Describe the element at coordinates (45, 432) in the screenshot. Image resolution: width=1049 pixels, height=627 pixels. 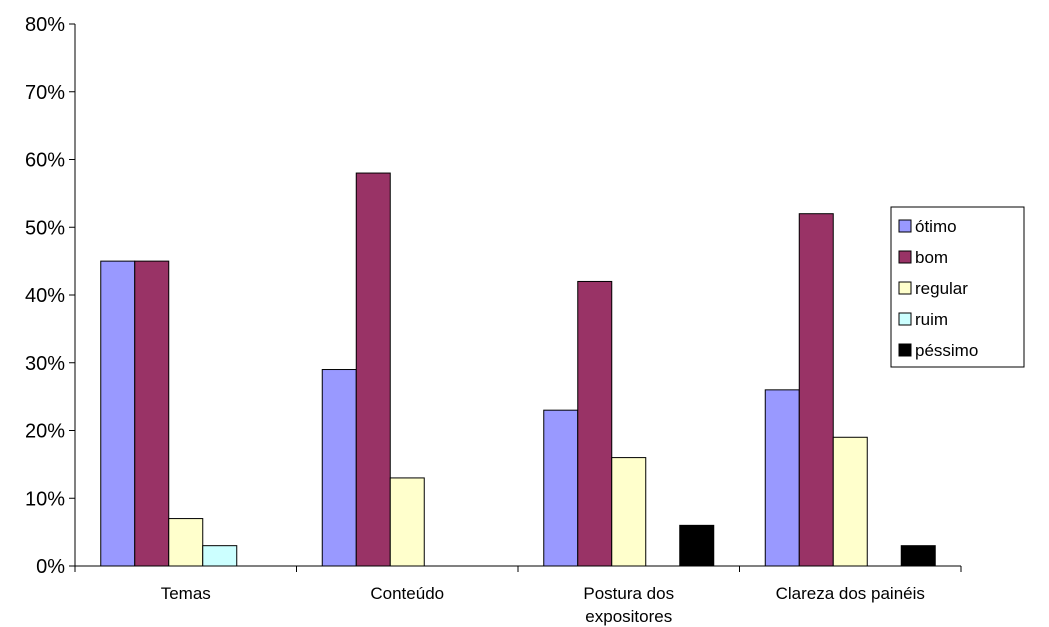
I see `y-tick-label: 20%` at that location.